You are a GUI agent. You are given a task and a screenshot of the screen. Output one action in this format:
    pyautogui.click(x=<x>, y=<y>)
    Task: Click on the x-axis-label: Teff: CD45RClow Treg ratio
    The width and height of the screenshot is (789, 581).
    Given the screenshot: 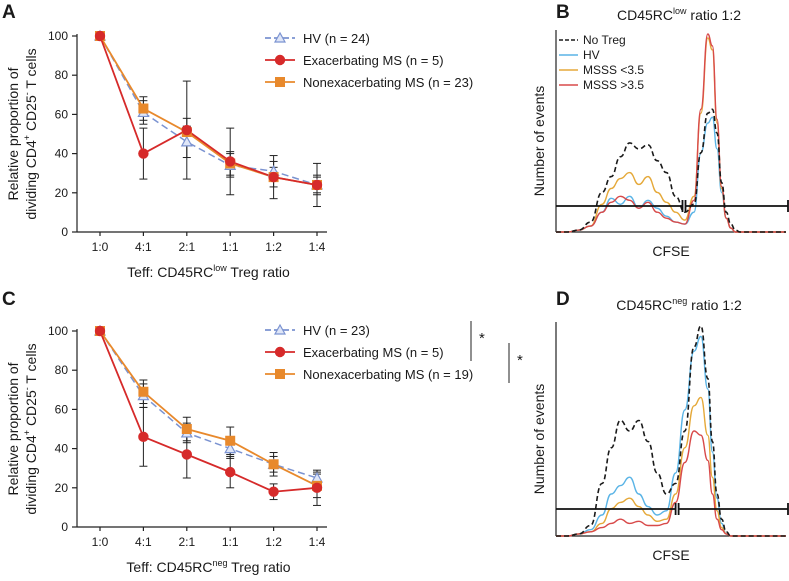 What is the action you would take?
    pyautogui.click(x=208, y=271)
    